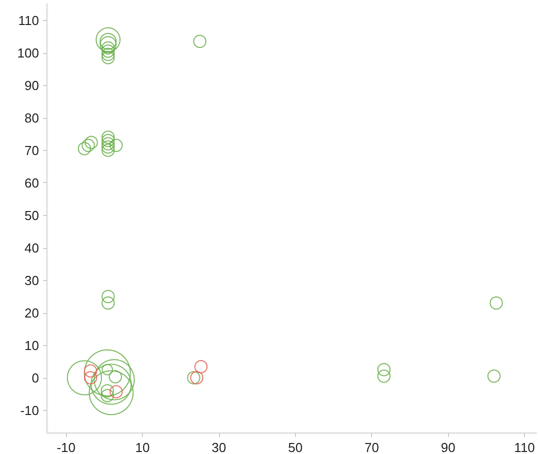  I want to click on y-tick-label: -10, so click(29, 410).